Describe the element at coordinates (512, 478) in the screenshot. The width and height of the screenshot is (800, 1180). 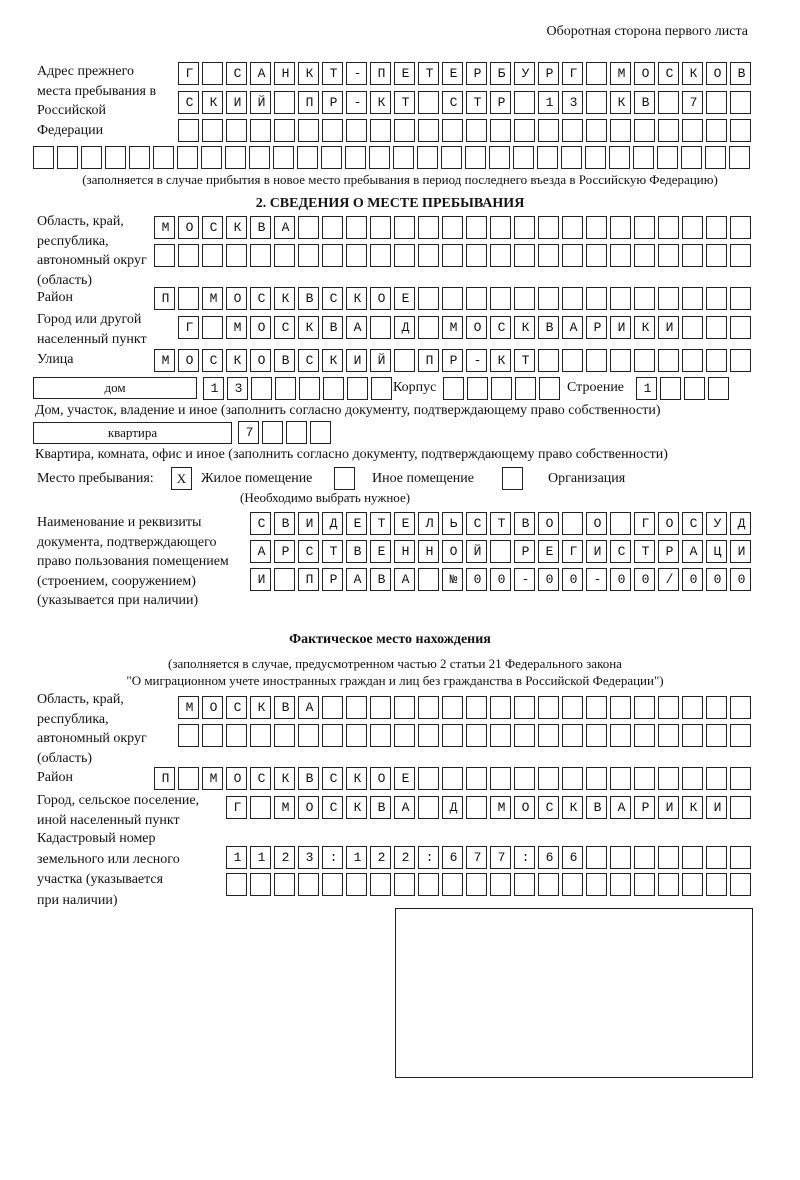
I see `organization-checkbox` at that location.